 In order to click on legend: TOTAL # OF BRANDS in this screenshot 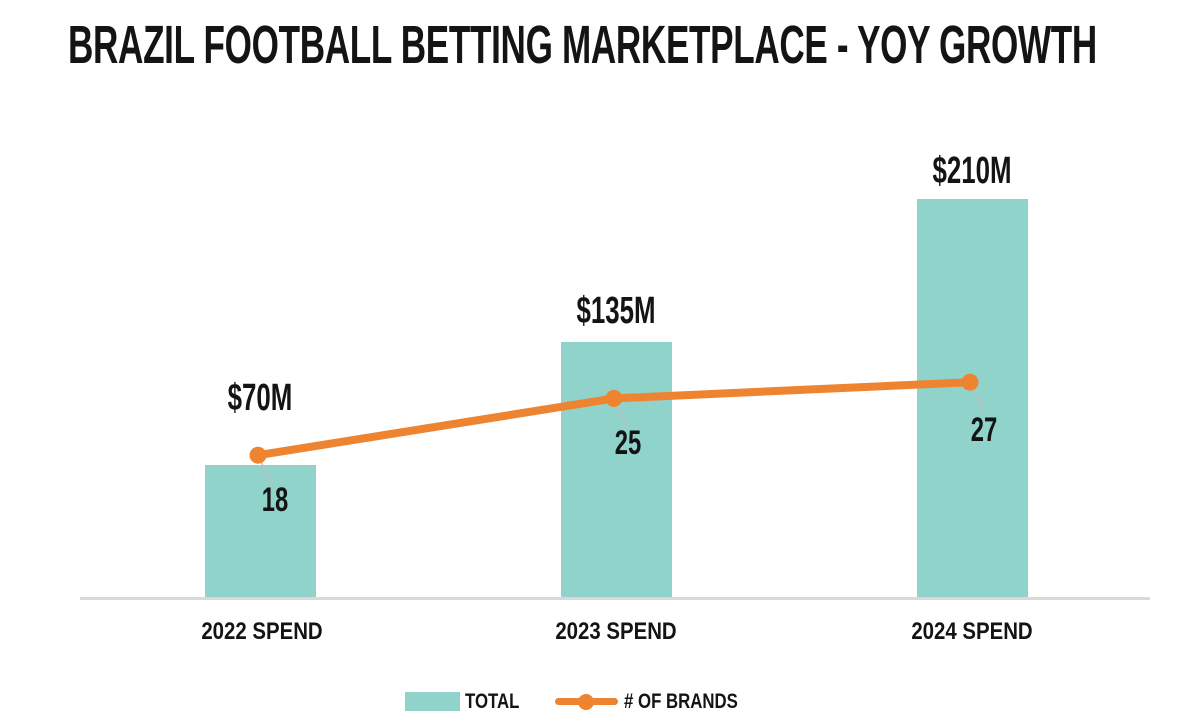, I will do `click(585, 701)`.